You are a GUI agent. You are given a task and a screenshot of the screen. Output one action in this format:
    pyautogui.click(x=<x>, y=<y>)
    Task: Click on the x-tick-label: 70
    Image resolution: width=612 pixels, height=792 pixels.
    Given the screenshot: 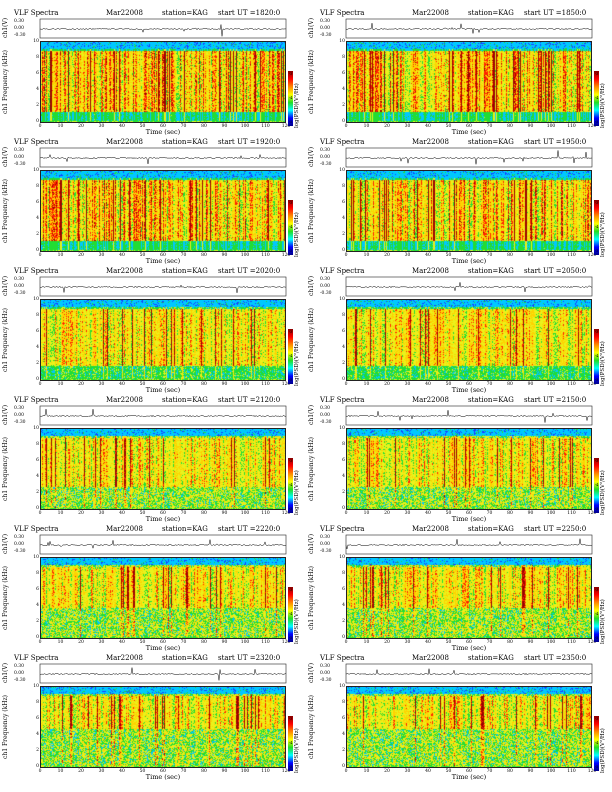 What is the action you would take?
    pyautogui.click(x=183, y=513)
    